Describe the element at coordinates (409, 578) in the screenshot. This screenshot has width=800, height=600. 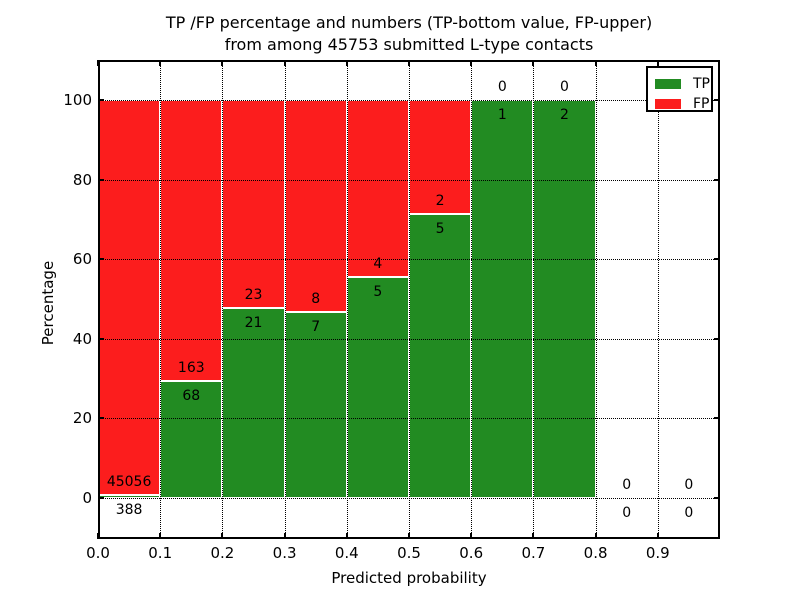
I see `x-axis-label: Predicted probability` at that location.